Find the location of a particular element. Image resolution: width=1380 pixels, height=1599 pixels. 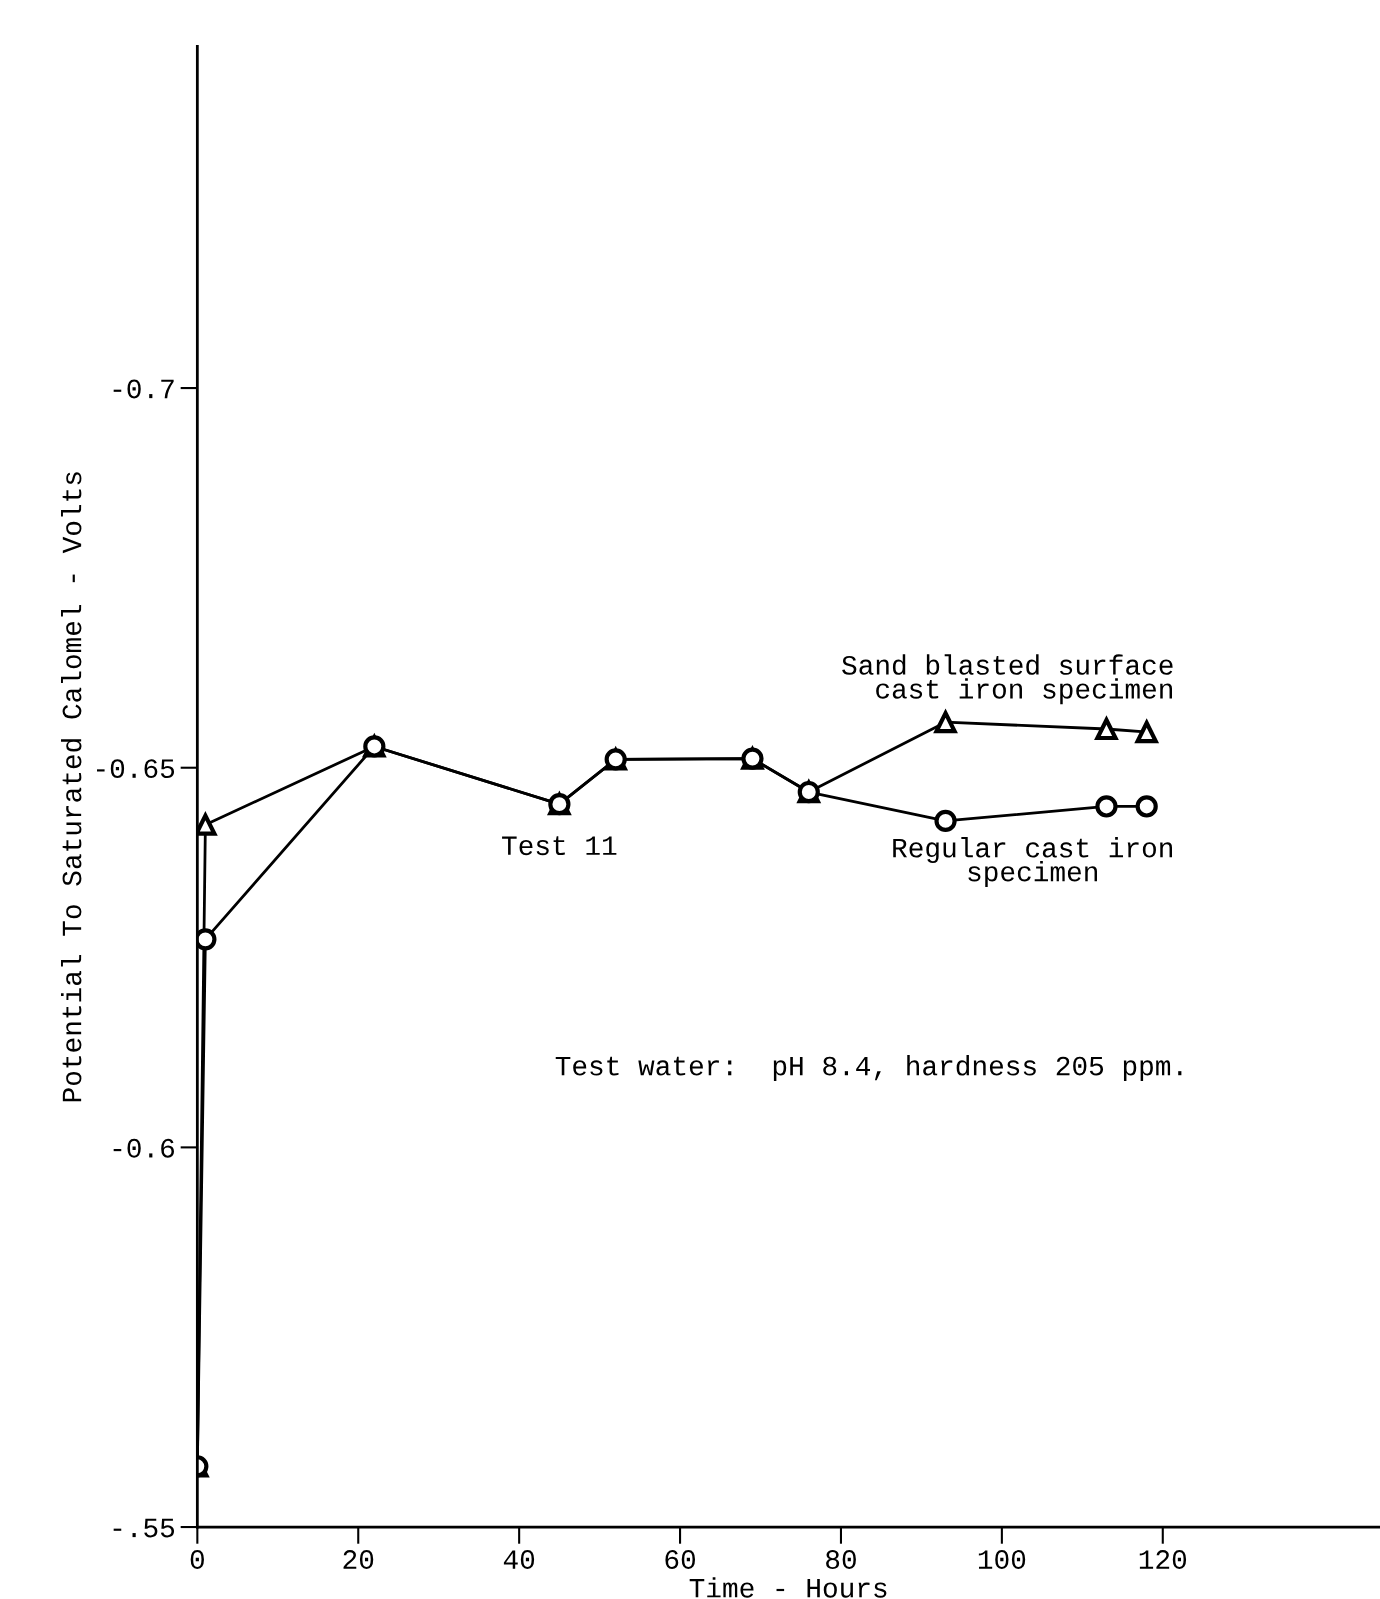

y-tick-label: -0.65 is located at coordinates (135, 769).